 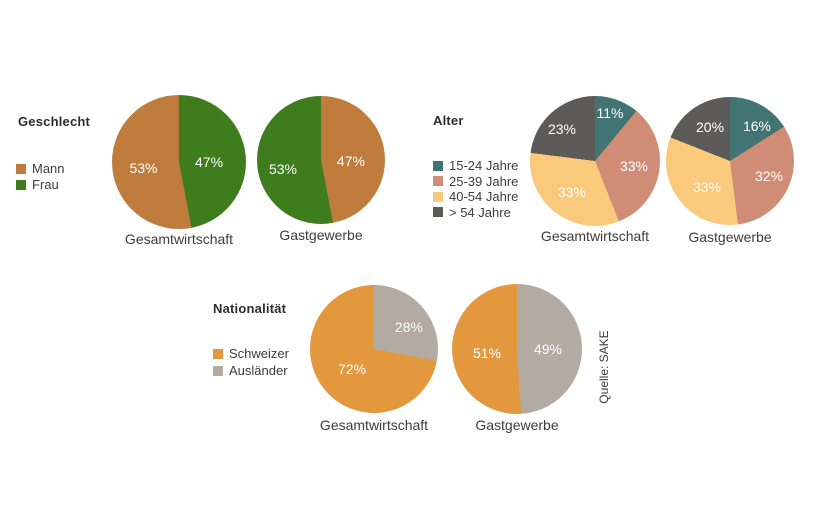 I want to click on pie-geschlecht-gastgewerbe: 47% 53% Gastgewerbe, so click(x=321, y=169).